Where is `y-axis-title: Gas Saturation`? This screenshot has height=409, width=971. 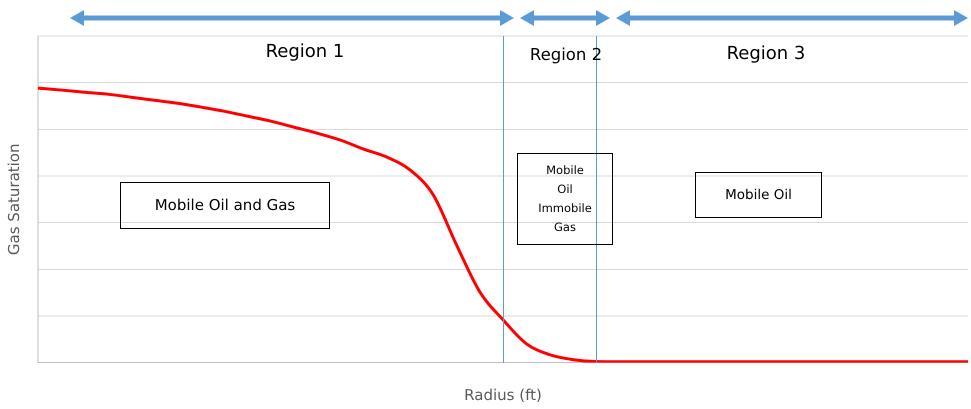
y-axis-title: Gas Saturation is located at coordinates (13, 200).